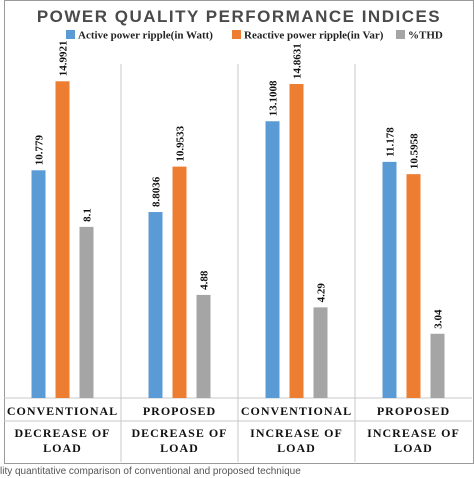  Describe the element at coordinates (64, 59) in the screenshot. I see `data-label: 14.9921` at that location.